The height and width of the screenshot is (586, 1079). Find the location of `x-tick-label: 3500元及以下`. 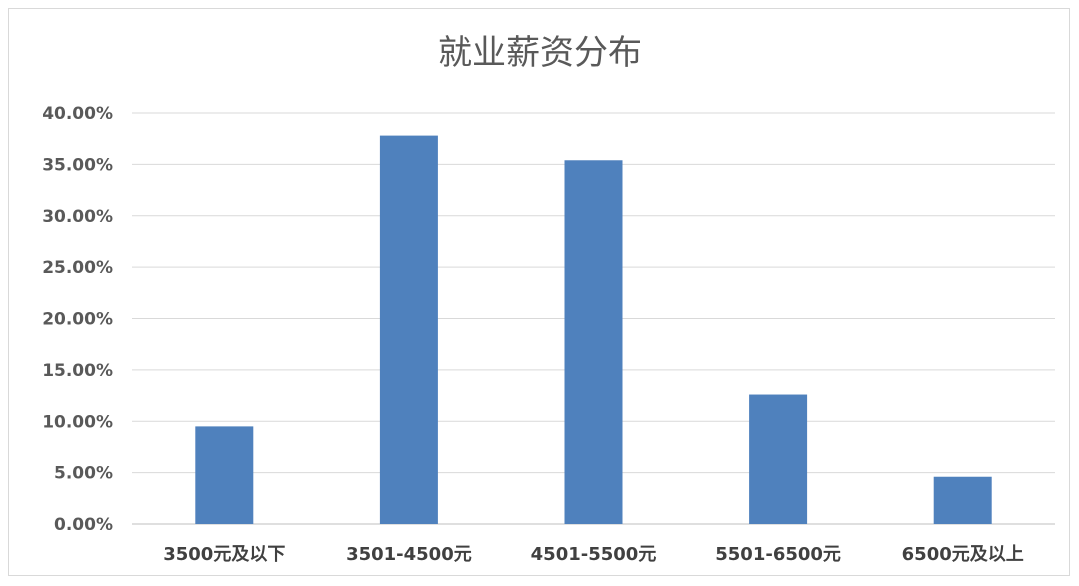

x-tick-label: 3500元及以下 is located at coordinates (224, 554).